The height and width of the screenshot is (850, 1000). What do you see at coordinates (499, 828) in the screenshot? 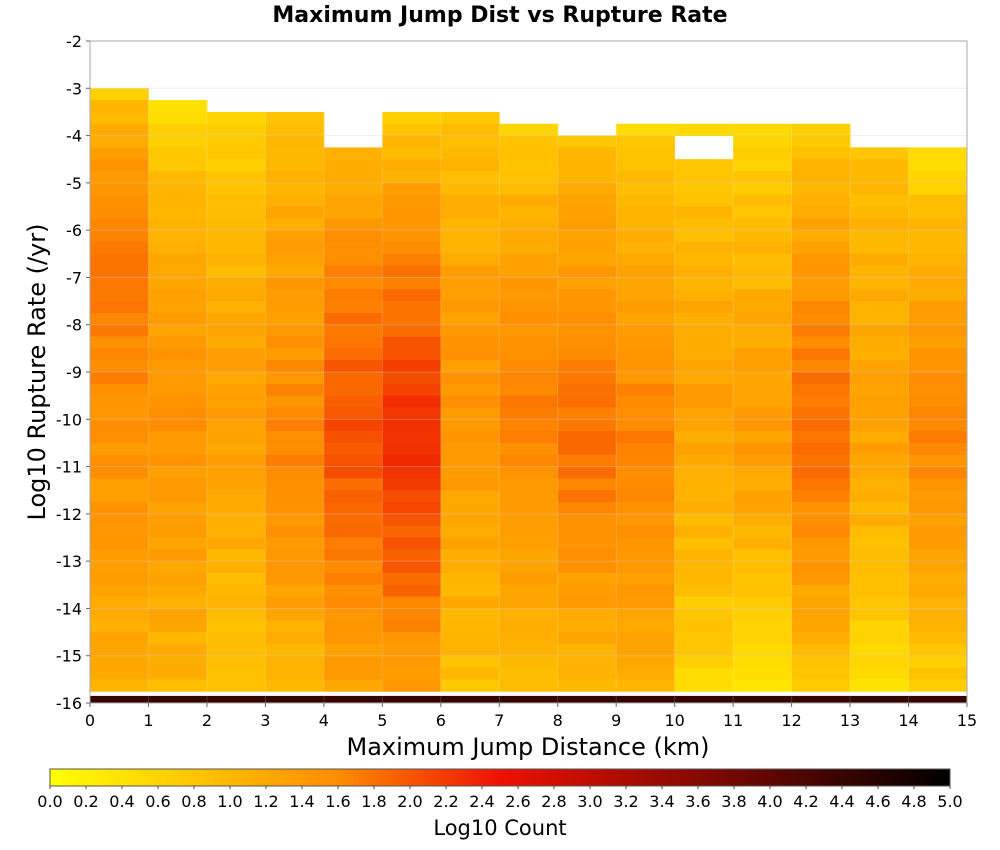
I see `colorbar-label: Log10 Count` at bounding box center [499, 828].